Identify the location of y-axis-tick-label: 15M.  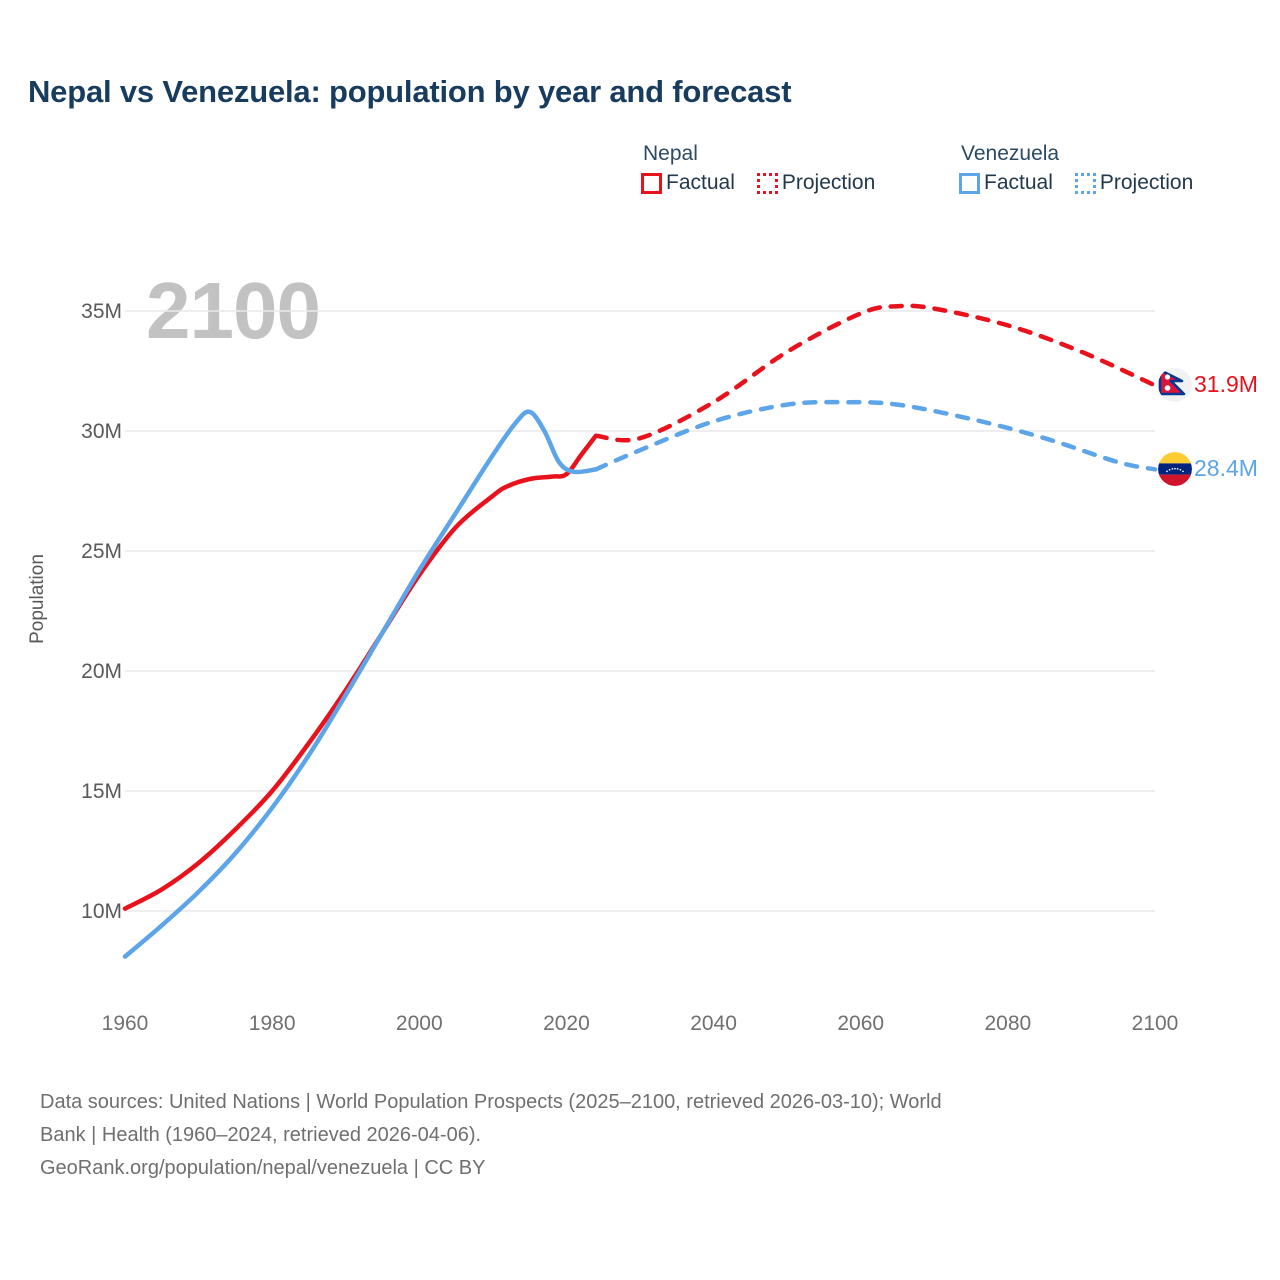
(101, 791).